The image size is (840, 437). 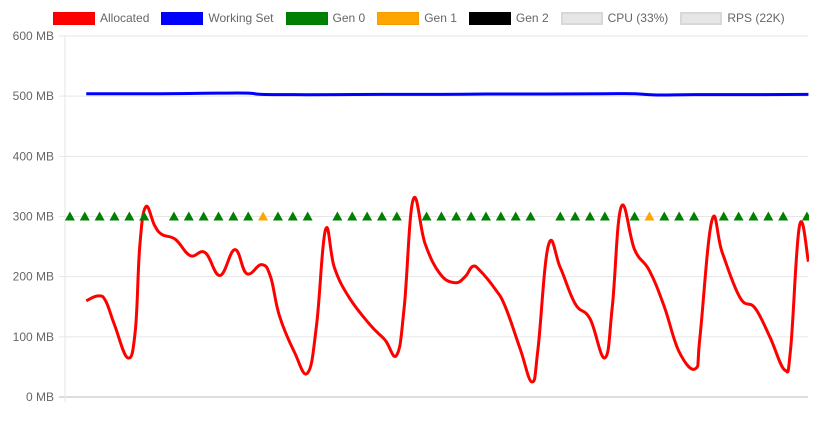 What do you see at coordinates (241, 18) in the screenshot?
I see `legend-label: Working Set` at bounding box center [241, 18].